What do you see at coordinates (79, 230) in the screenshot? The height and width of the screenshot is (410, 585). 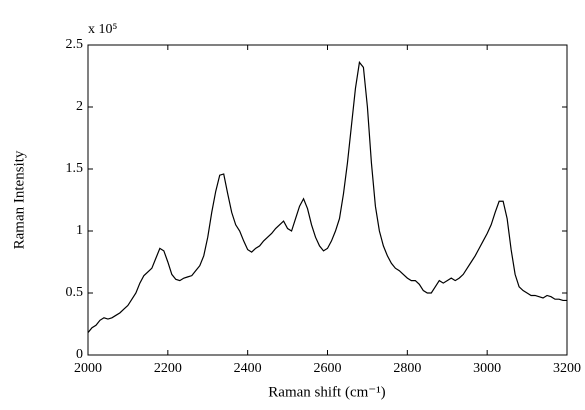 I see `y-tick-label: 1` at bounding box center [79, 230].